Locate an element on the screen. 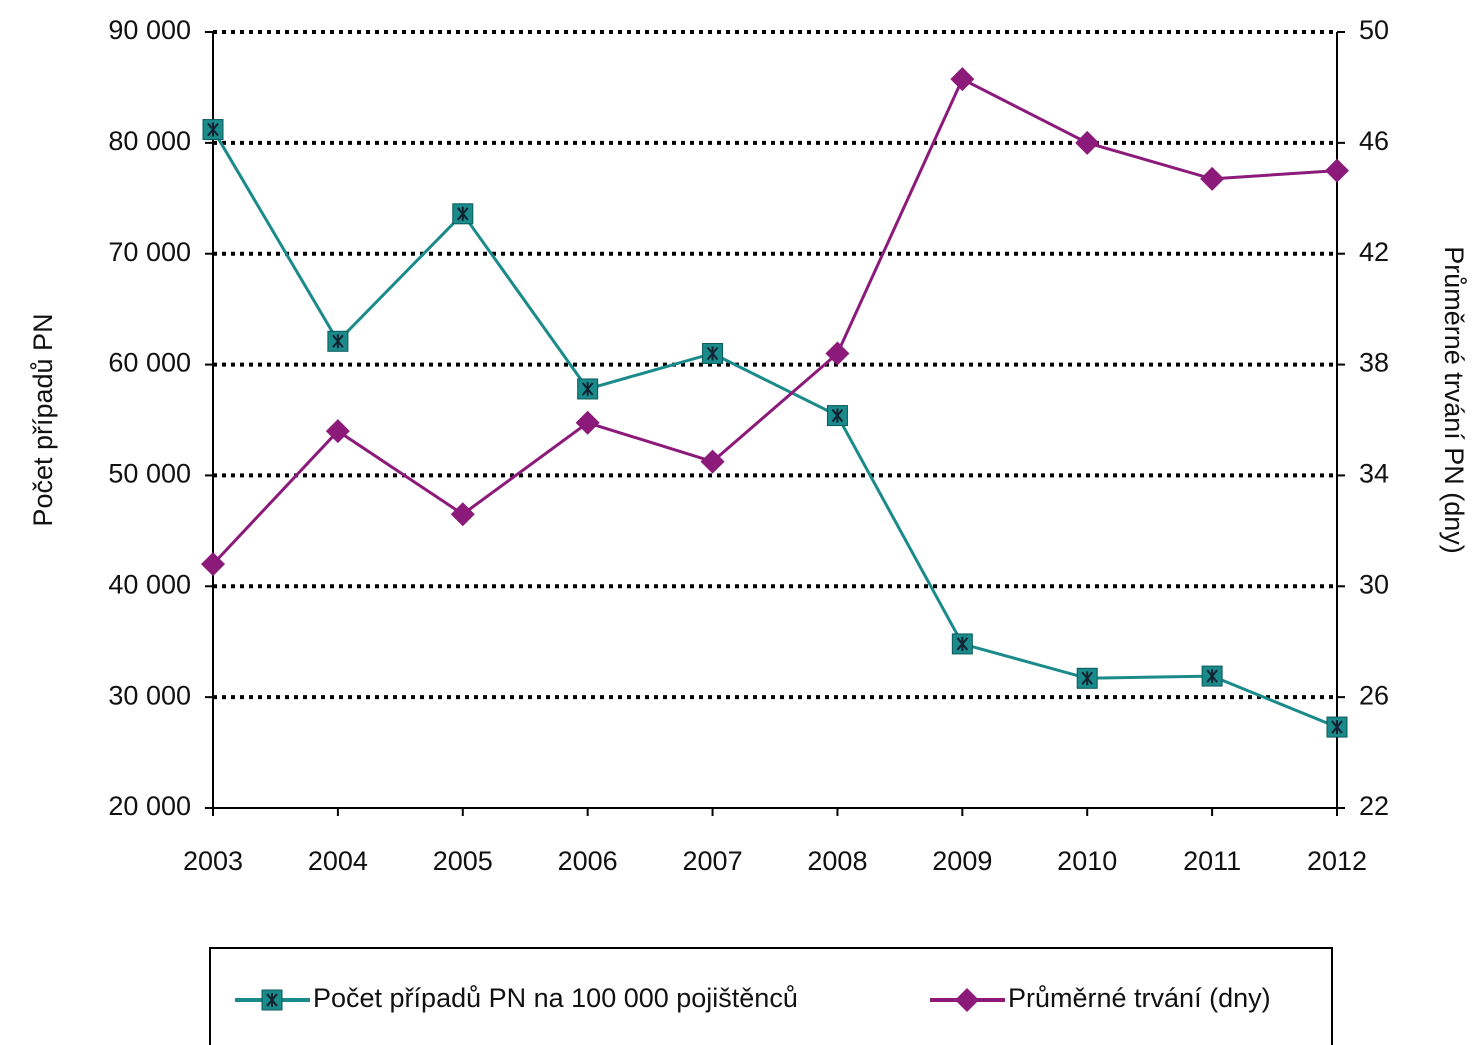 The height and width of the screenshot is (1045, 1472). y-tick-label: 60 000 is located at coordinates (149, 363).